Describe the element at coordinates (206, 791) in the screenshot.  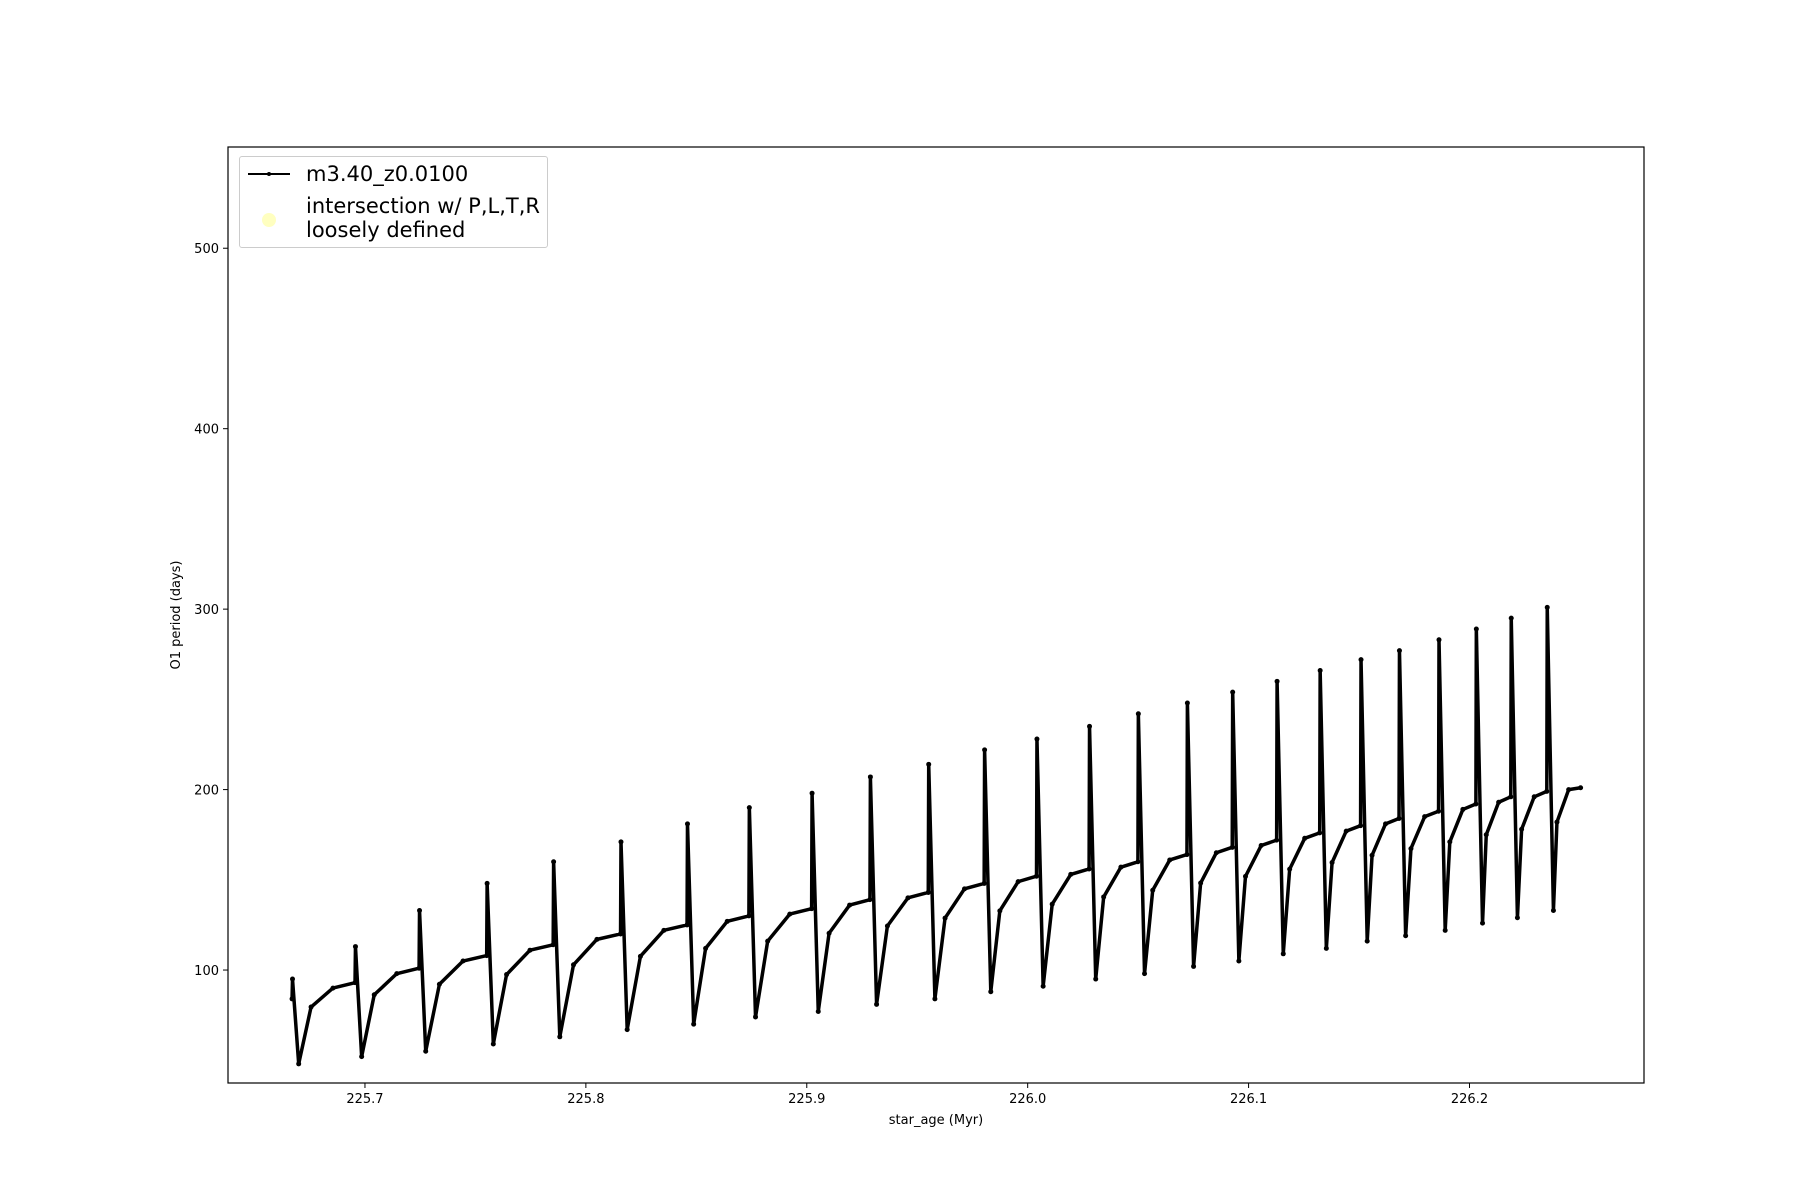
I see `y-tick-label: 200` at that location.